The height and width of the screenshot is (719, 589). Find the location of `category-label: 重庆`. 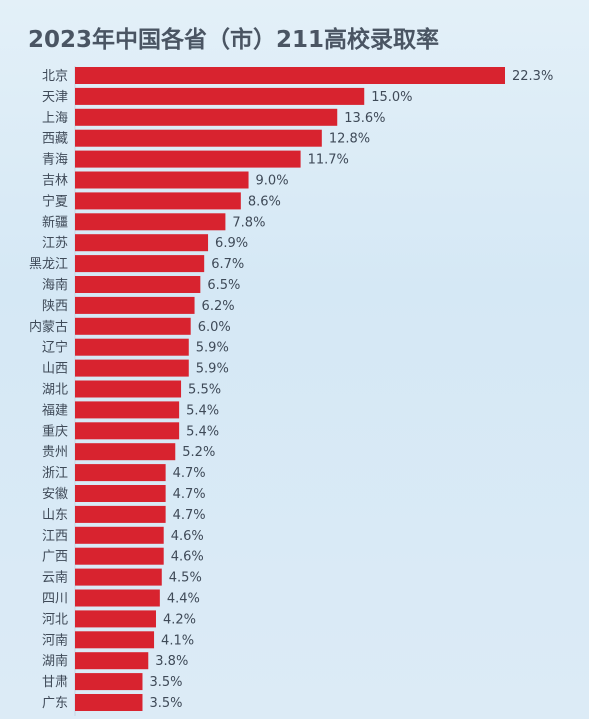

category-label: 重庆 is located at coordinates (55, 431).